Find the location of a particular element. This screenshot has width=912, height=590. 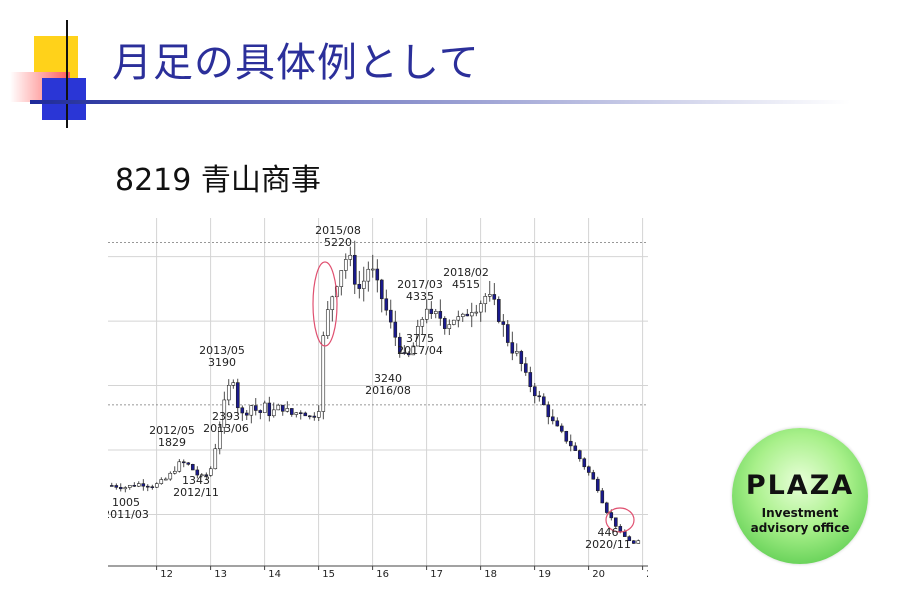

annotation-label: 1829 is located at coordinates (172, 442).